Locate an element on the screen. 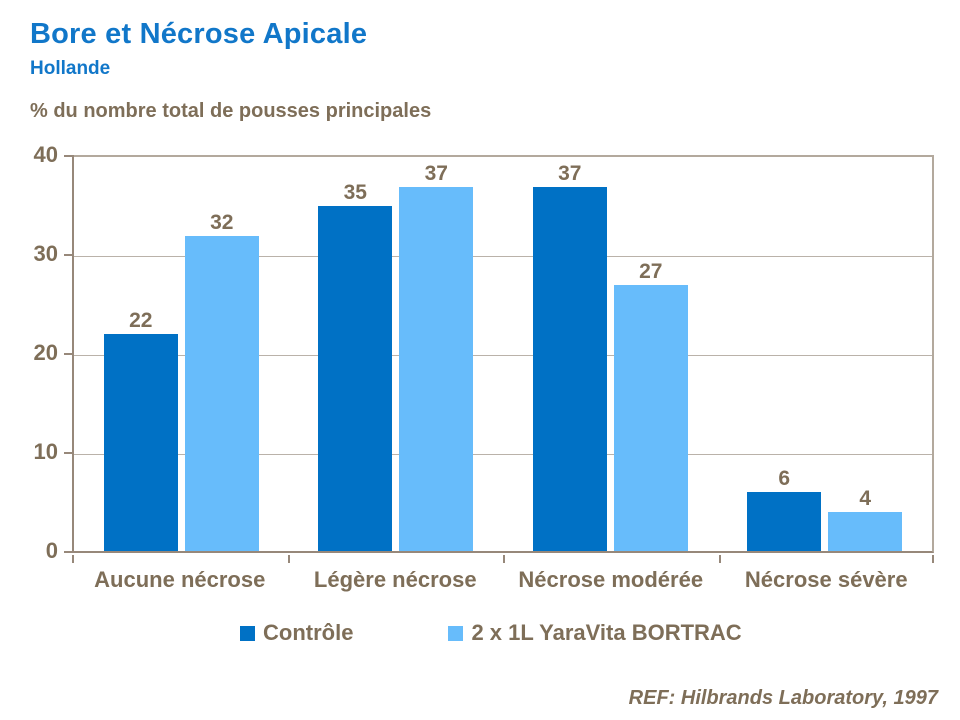 This screenshot has width=960, height=720. legend-item: 2 x 1L YaraVita BORTRAC is located at coordinates (595, 632).